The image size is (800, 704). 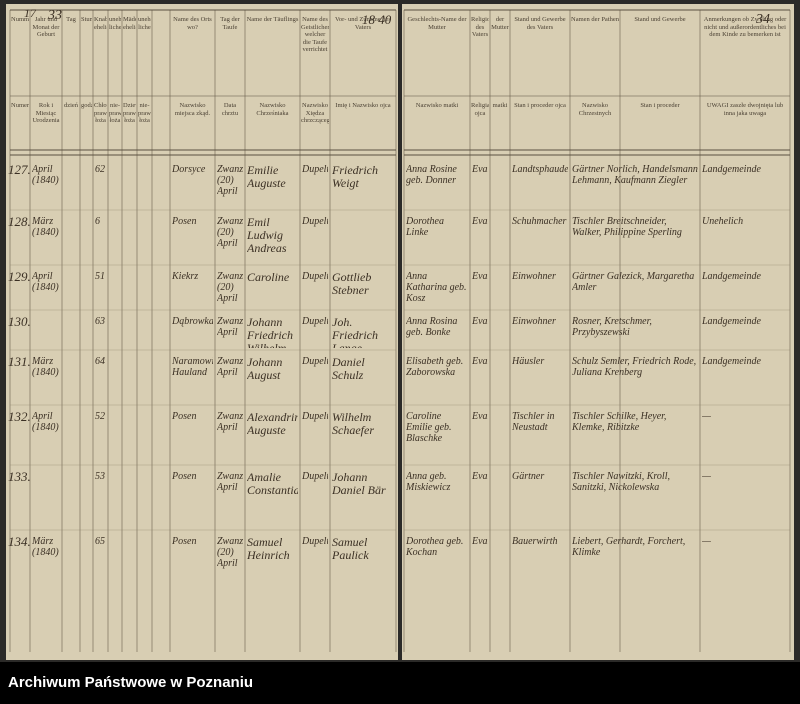 I want to click on entry-number: 133., so click(x=19, y=477).